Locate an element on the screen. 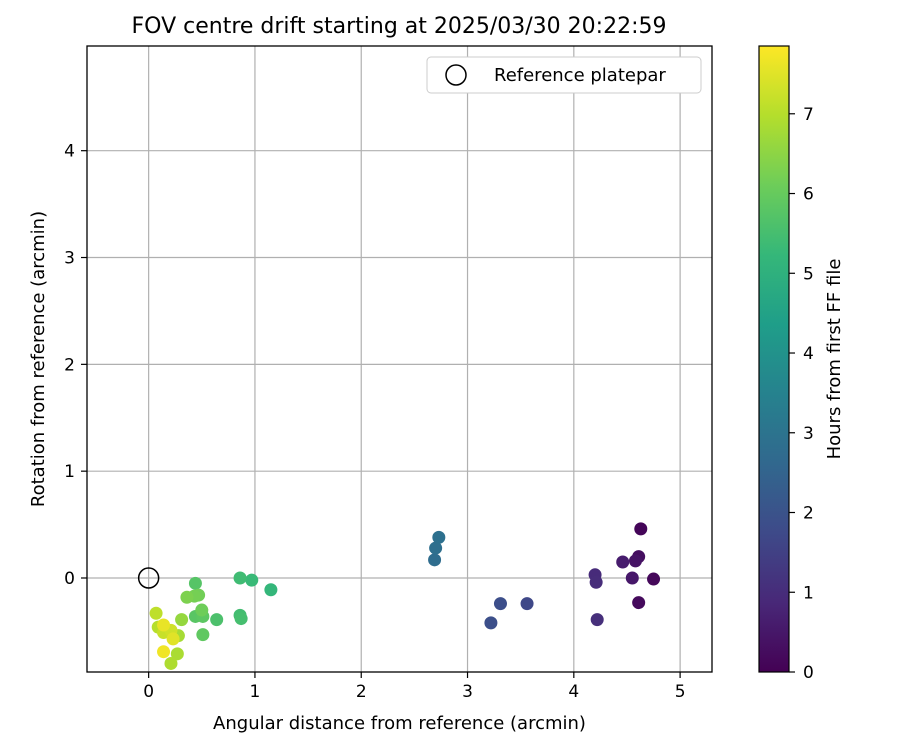 The width and height of the screenshot is (900, 750). x-tick-label: 4 is located at coordinates (573, 692).